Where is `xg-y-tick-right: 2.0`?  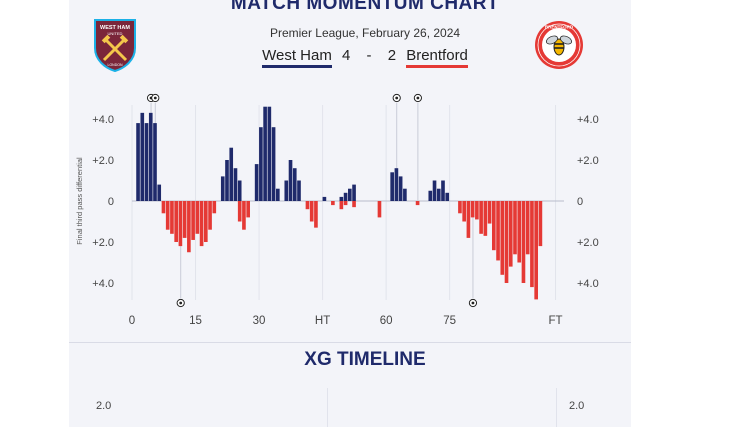 xg-y-tick-right: 2.0 is located at coordinates (577, 406).